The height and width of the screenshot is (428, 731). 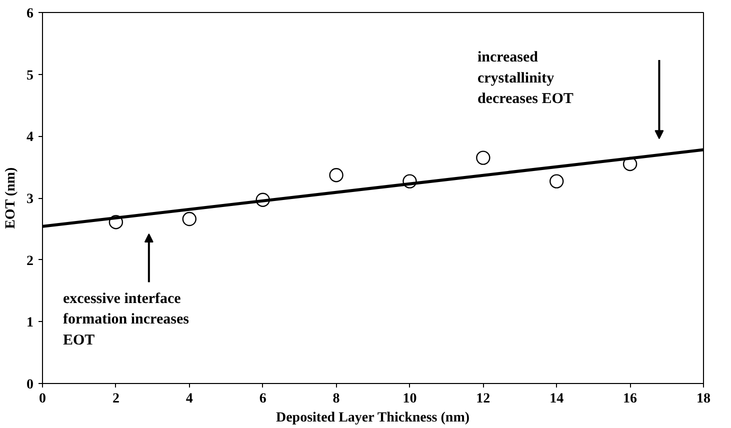 I want to click on x-axis-title: Deposited Layer Thickness (nm), so click(x=373, y=418).